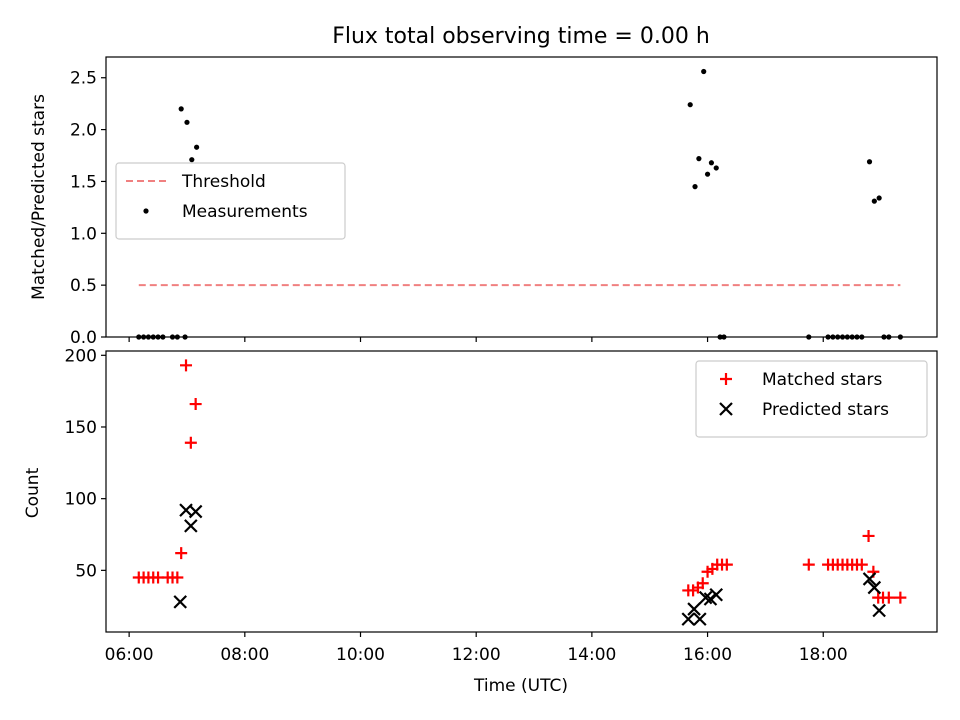  What do you see at coordinates (33, 492) in the screenshot?
I see `bottom-y-axis-label: Count` at bounding box center [33, 492].